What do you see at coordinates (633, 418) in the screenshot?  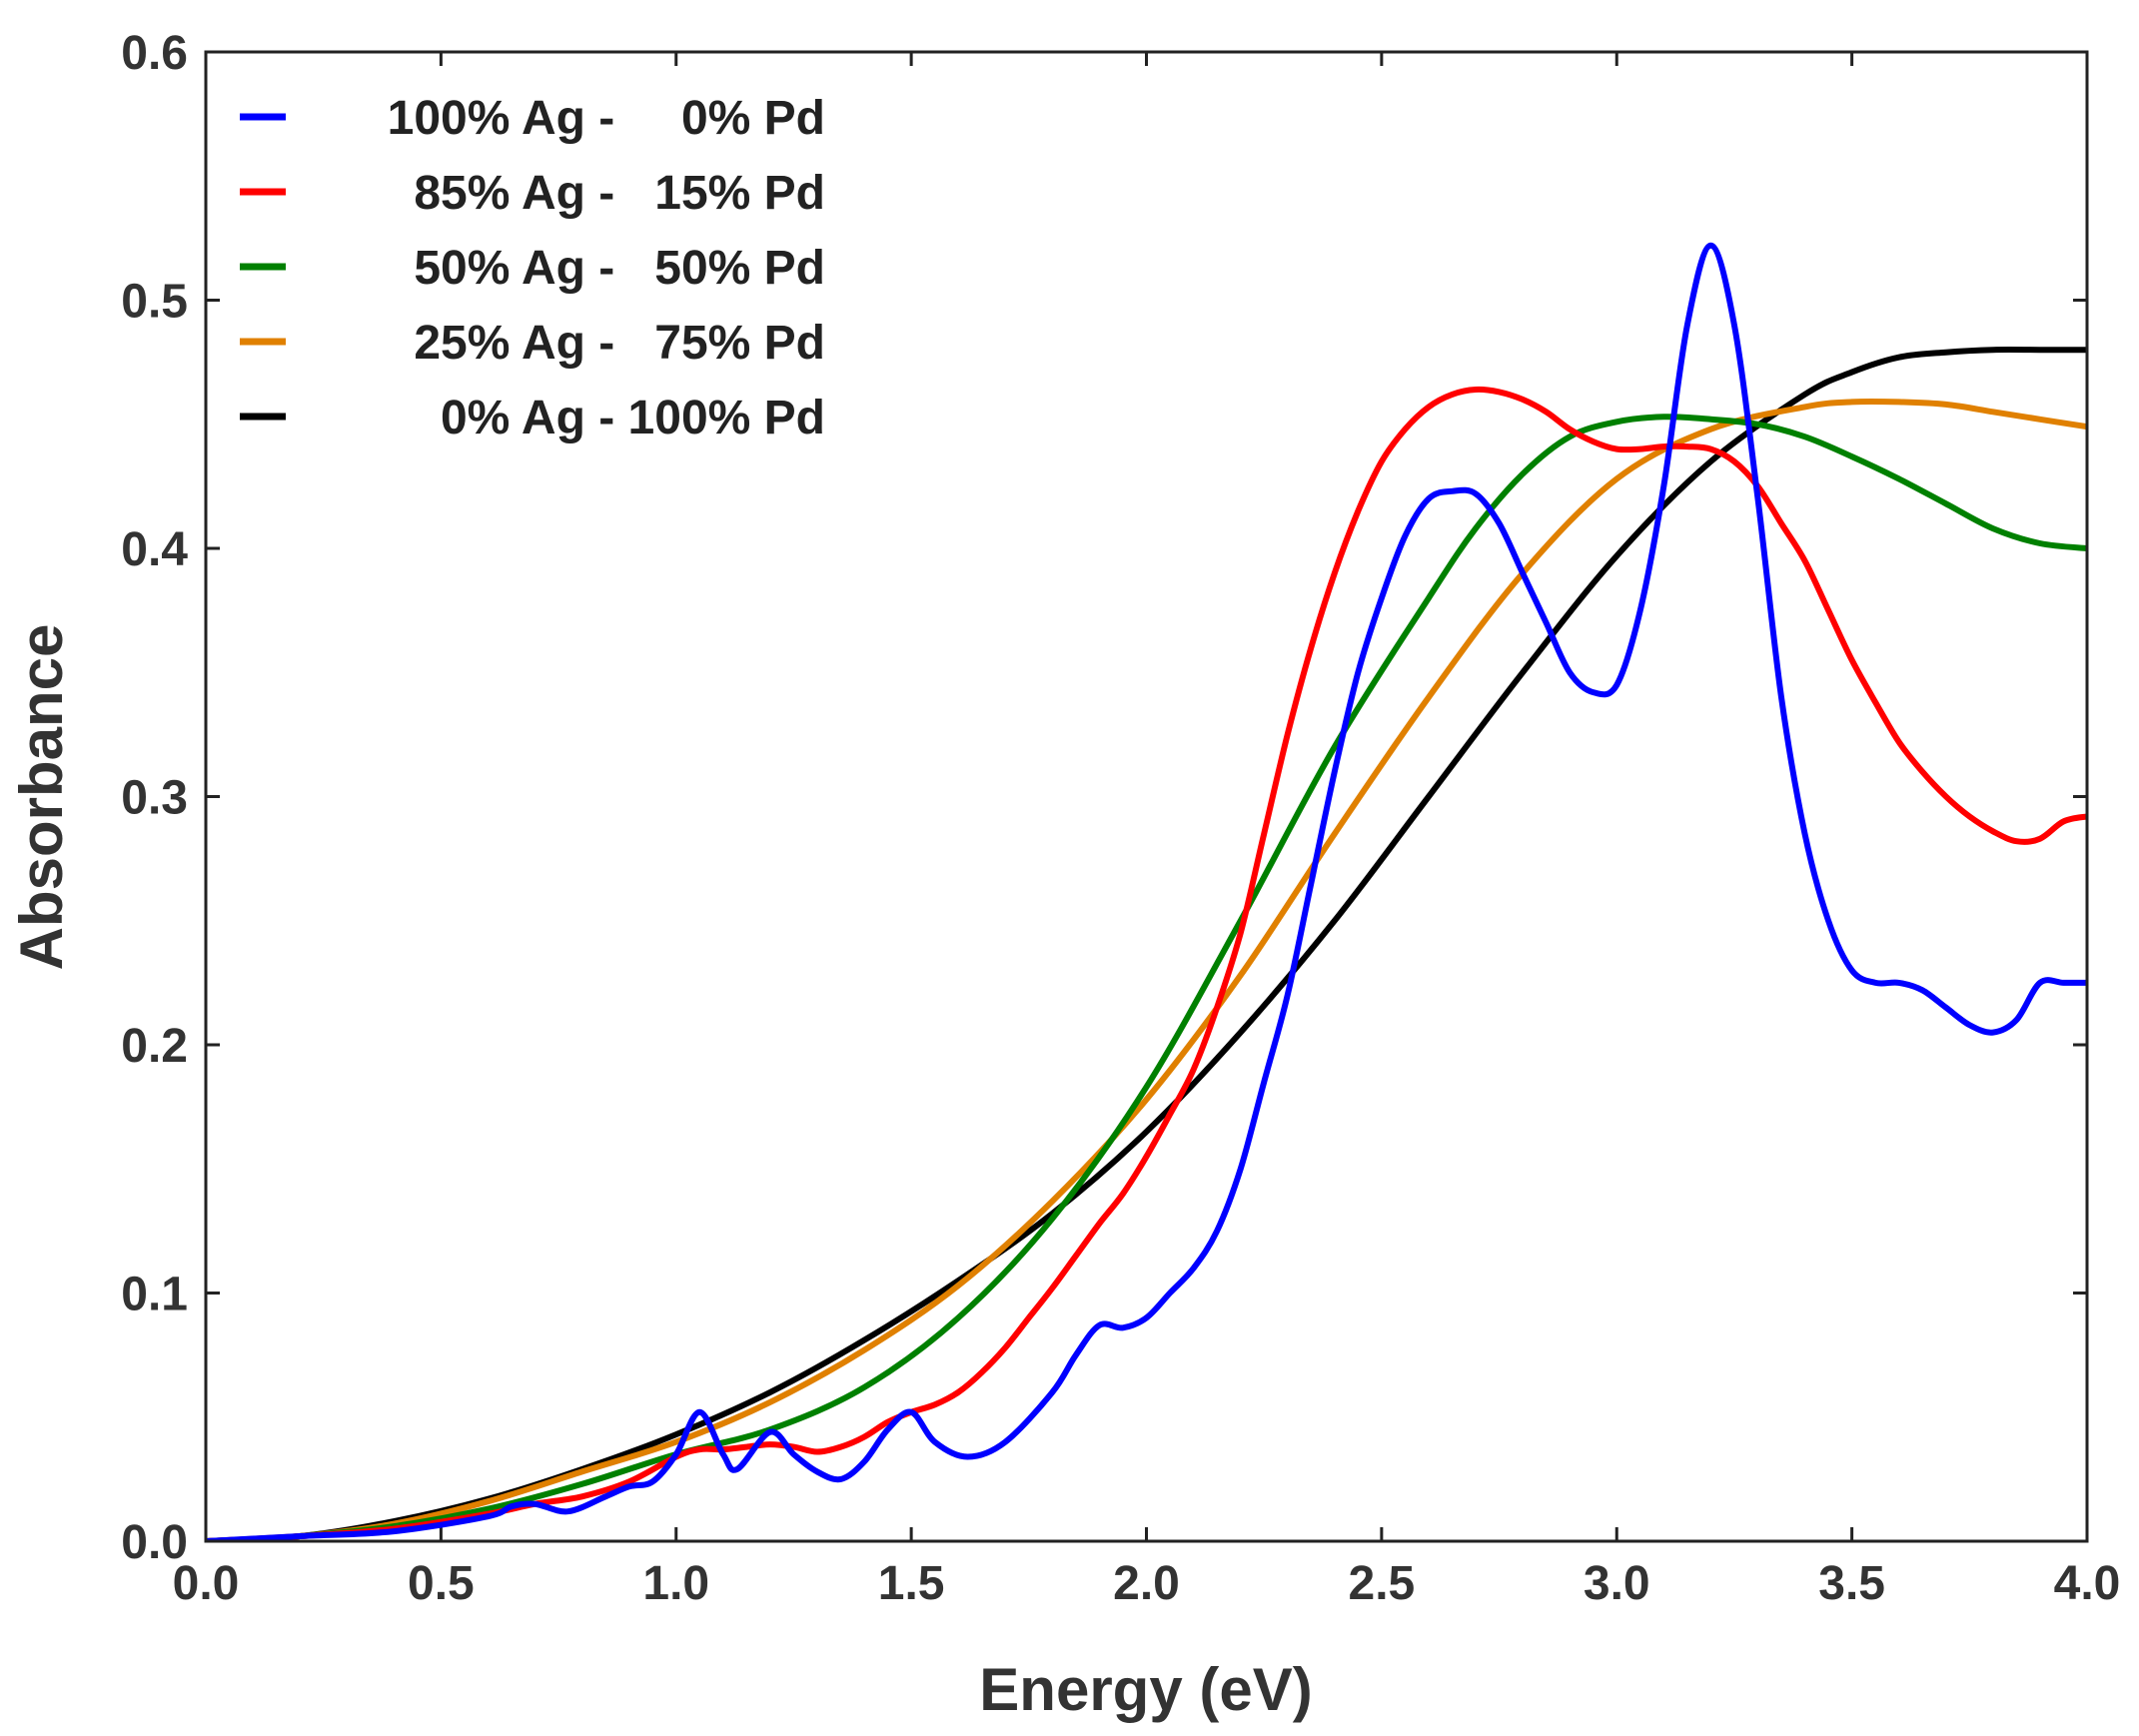 I see `legend-label: 0% Ag - 100% Pd` at bounding box center [633, 418].